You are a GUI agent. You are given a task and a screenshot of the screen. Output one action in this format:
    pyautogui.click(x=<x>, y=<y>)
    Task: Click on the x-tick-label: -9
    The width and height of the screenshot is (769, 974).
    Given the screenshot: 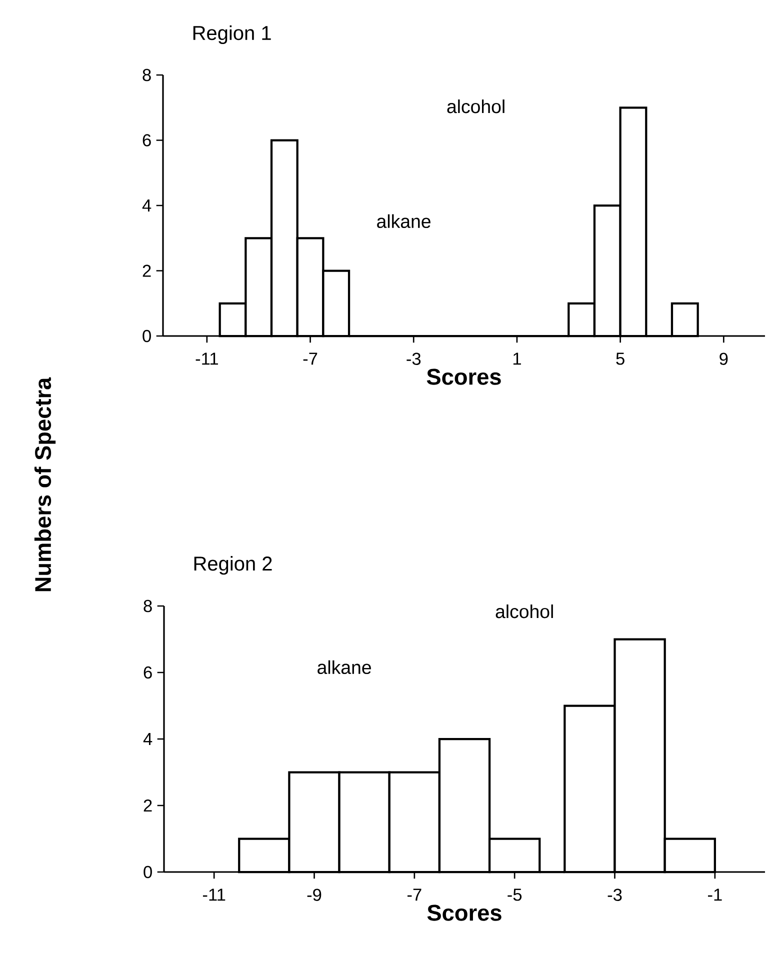 What is the action you would take?
    pyautogui.click(x=314, y=894)
    